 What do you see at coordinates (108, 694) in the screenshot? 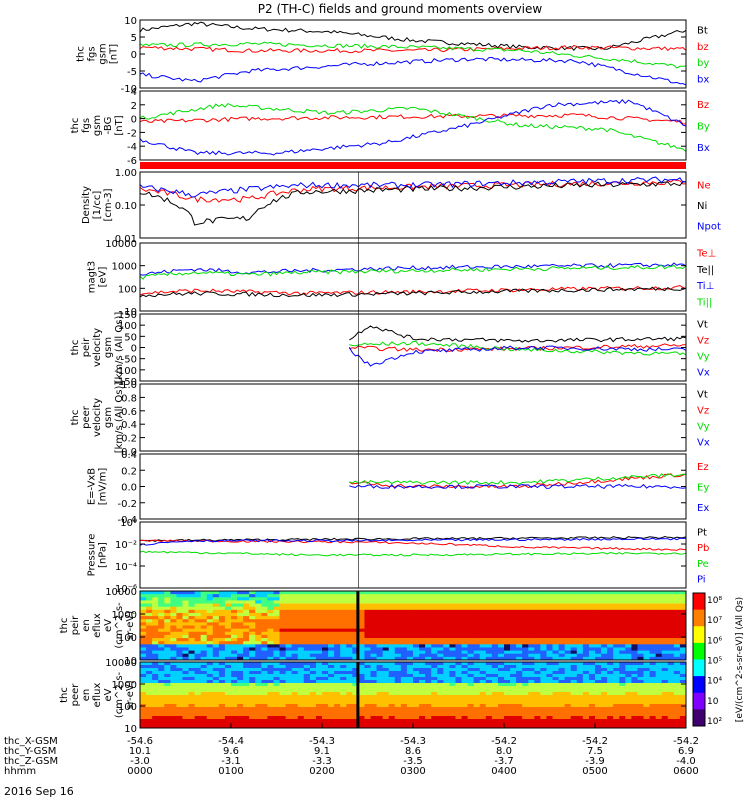
I see `y-axis-label-line: eV` at bounding box center [108, 694].